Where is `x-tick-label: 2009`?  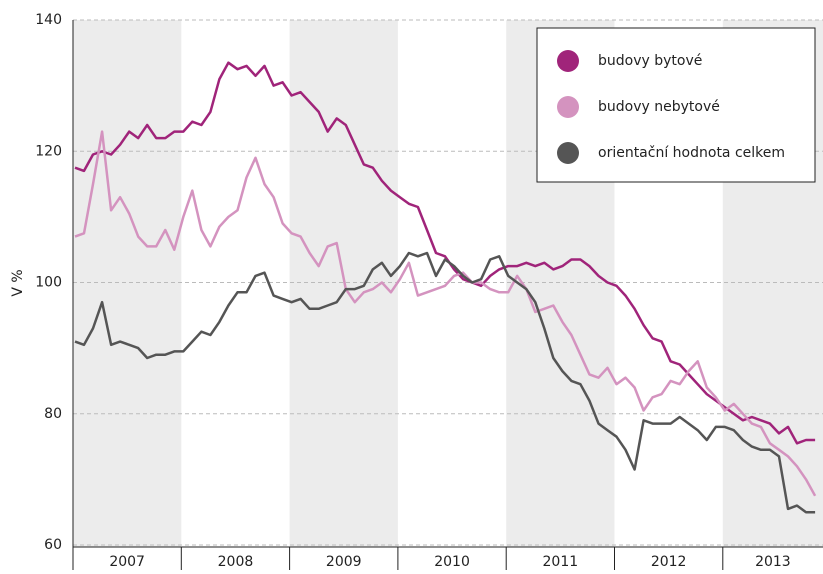 x-tick-label: 2009 is located at coordinates (344, 562).